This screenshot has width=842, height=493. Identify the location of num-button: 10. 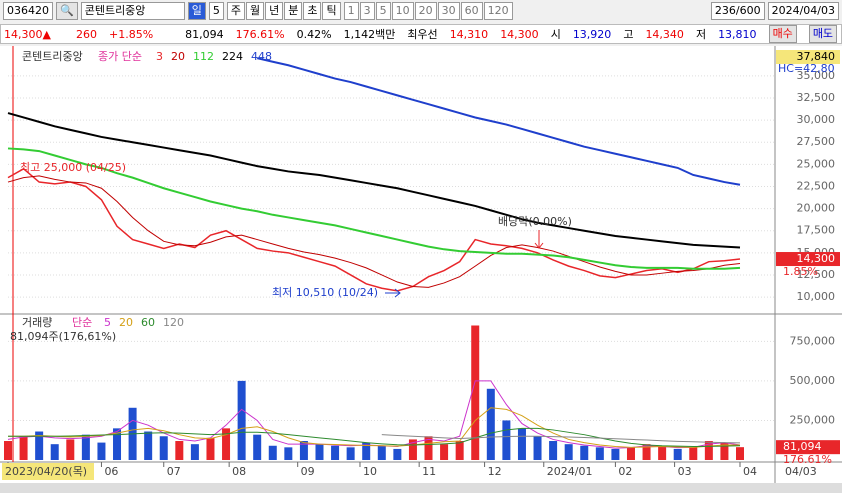
(402, 10).